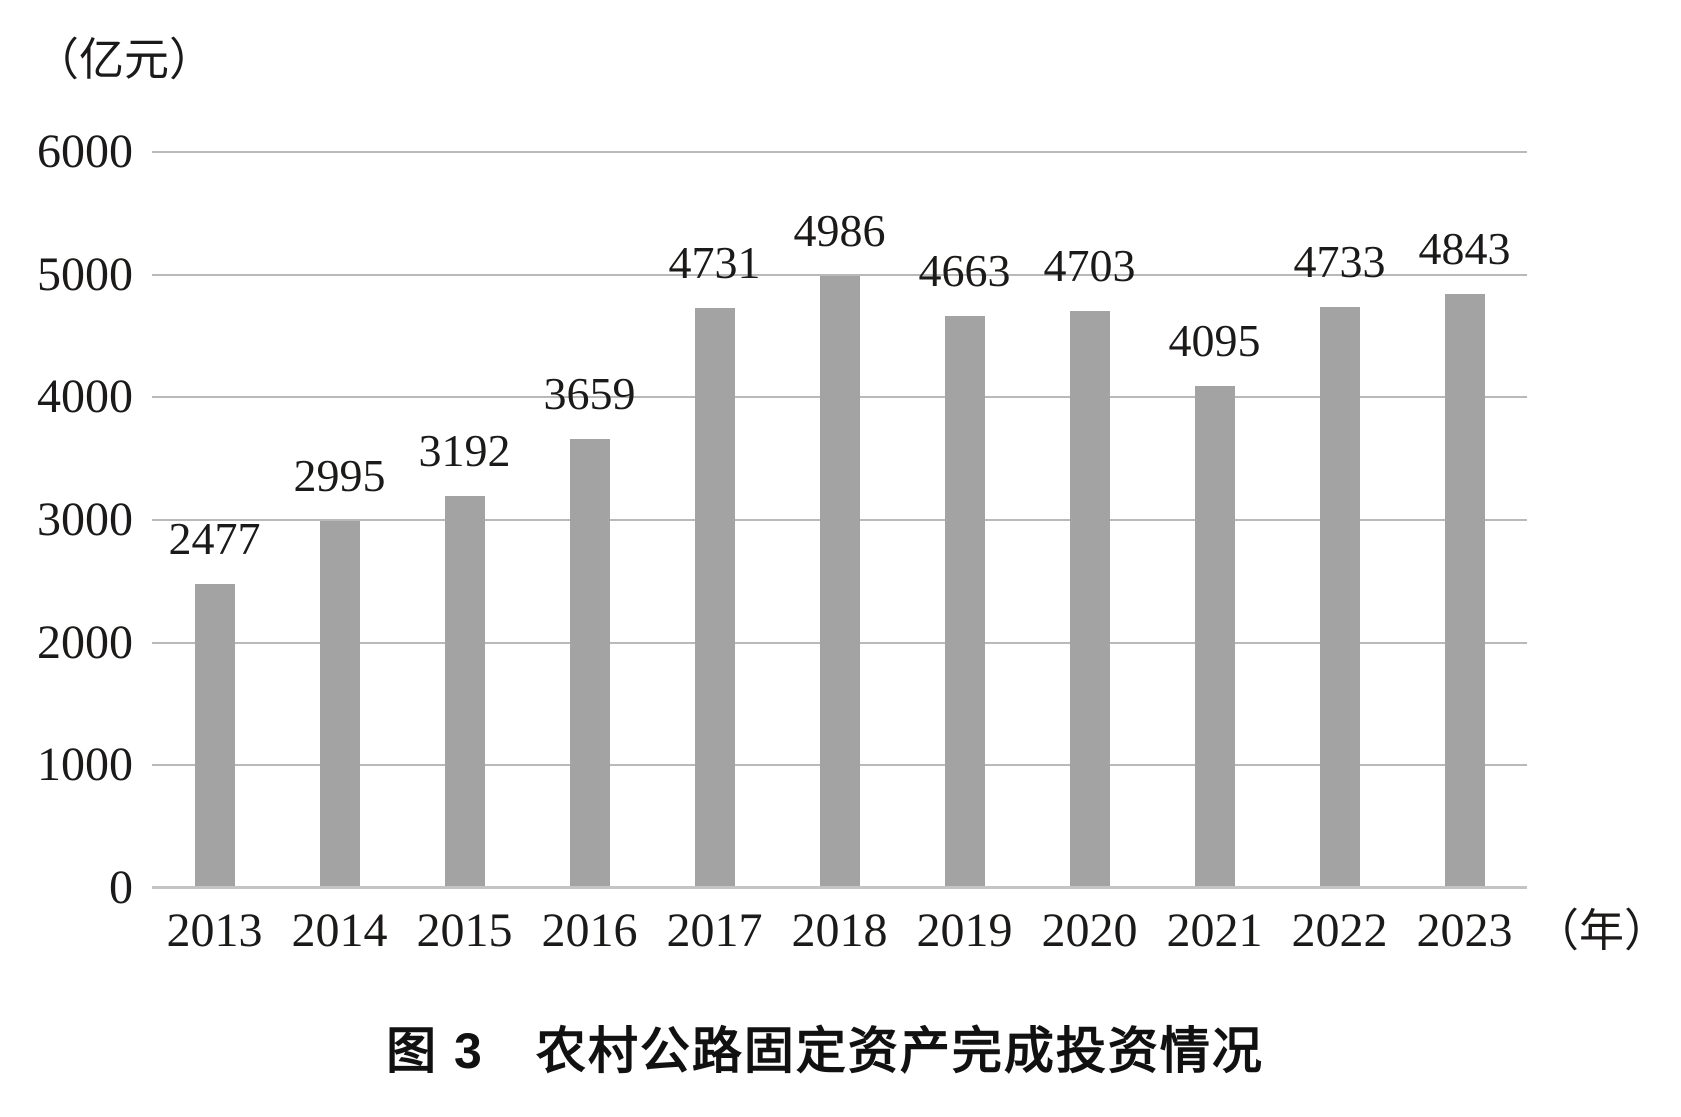 The image size is (1681, 1117). What do you see at coordinates (839, 930) in the screenshot?
I see `x-axis-tick-label: 2018` at bounding box center [839, 930].